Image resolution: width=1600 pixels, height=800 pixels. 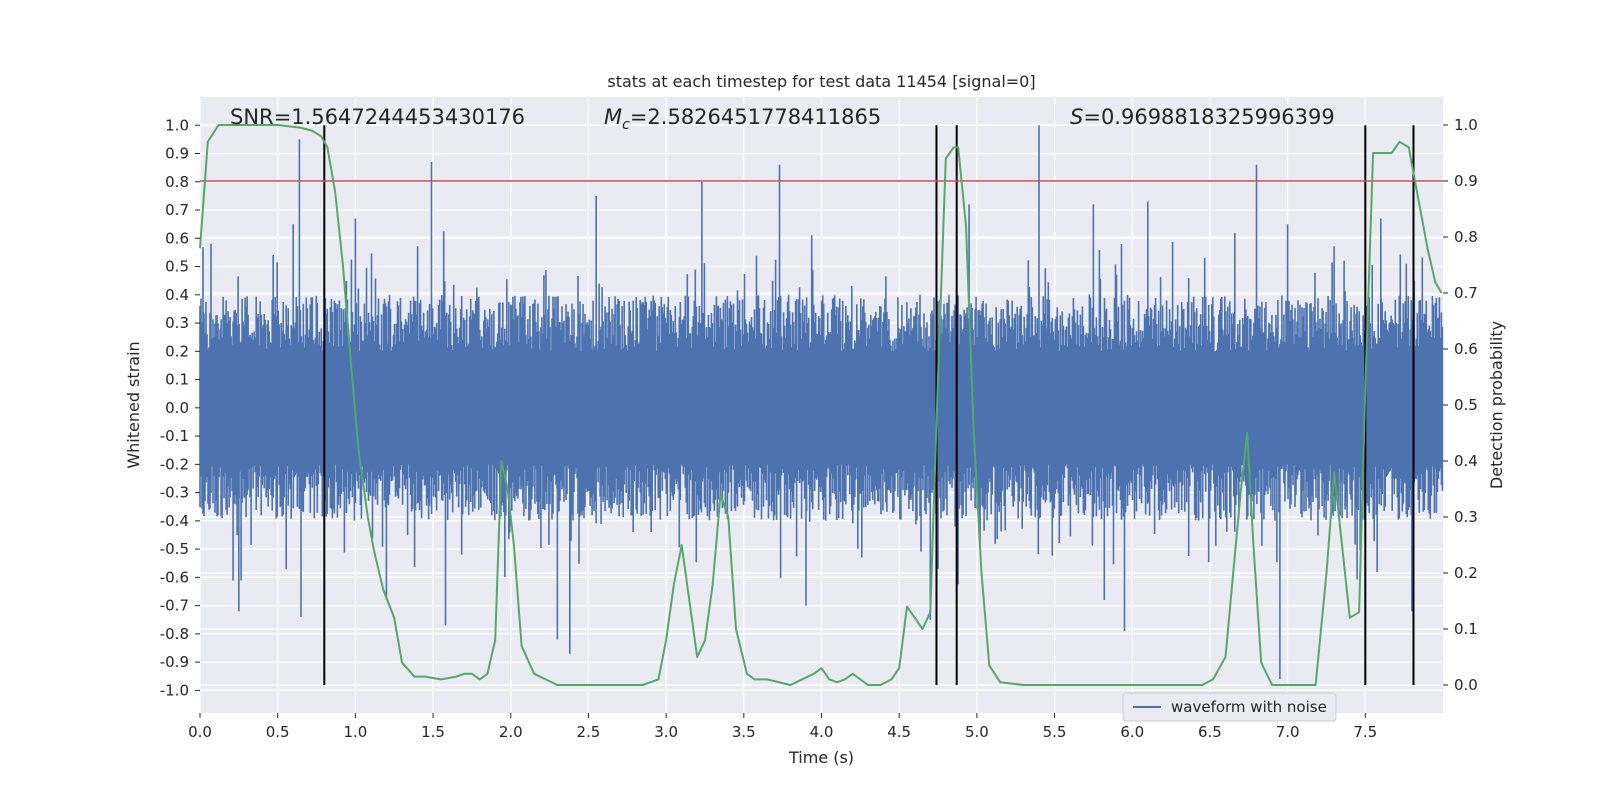 I want to click on y-axis-label-right: Detection probability, so click(x=1496, y=405).